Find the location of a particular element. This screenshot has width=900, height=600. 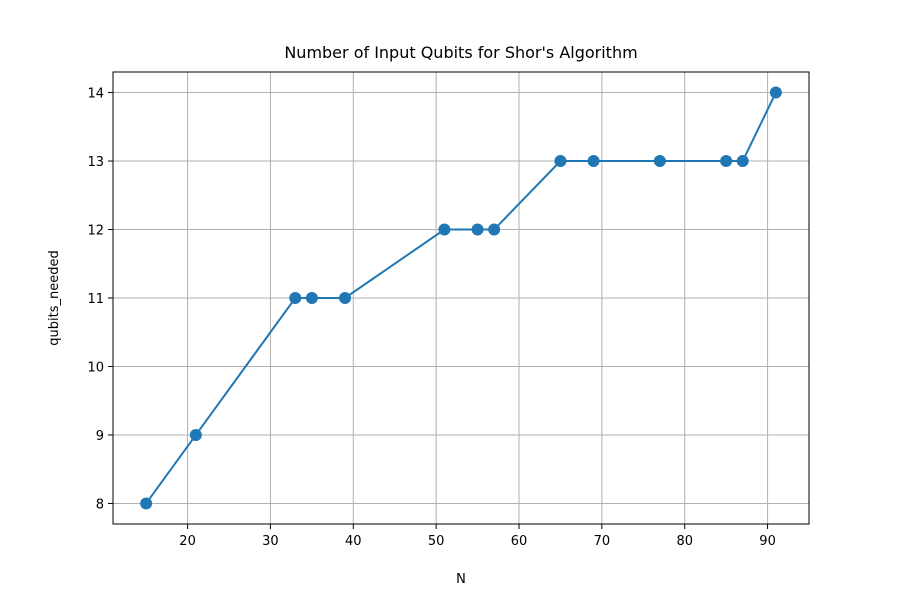

x-axis-label: N is located at coordinates (461, 579).